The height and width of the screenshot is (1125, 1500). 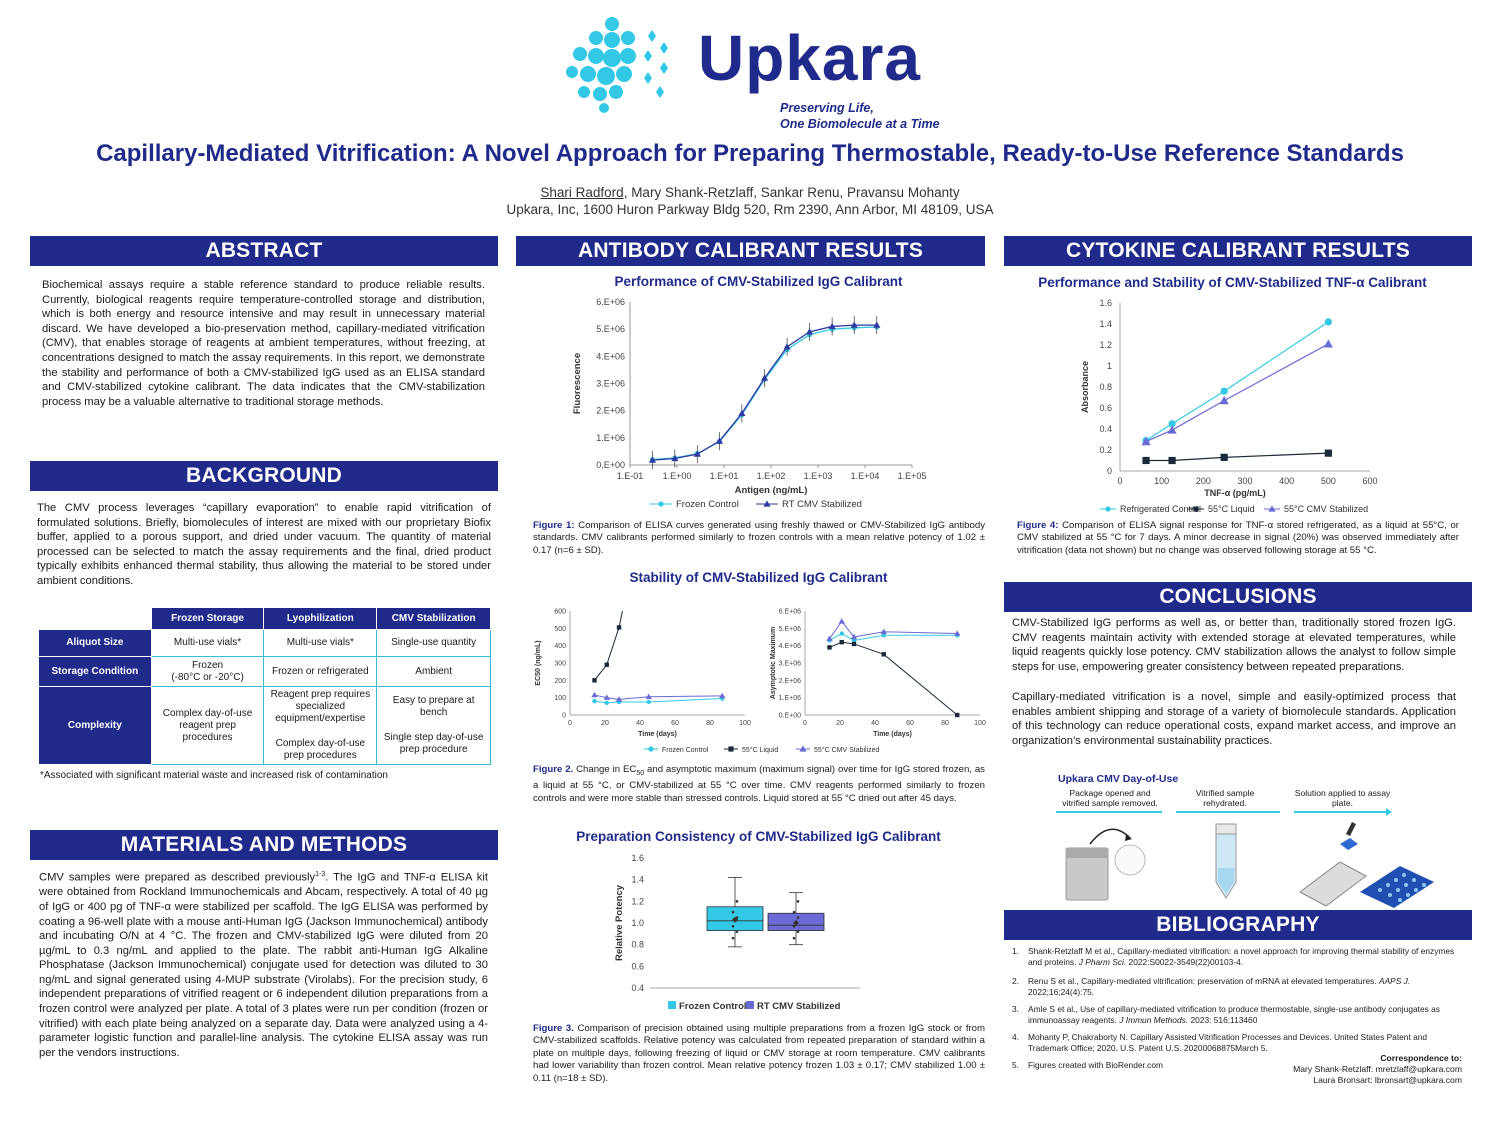 What do you see at coordinates (773, 663) in the screenshot?
I see `y-axis-label: Asymptotic Maximum` at bounding box center [773, 663].